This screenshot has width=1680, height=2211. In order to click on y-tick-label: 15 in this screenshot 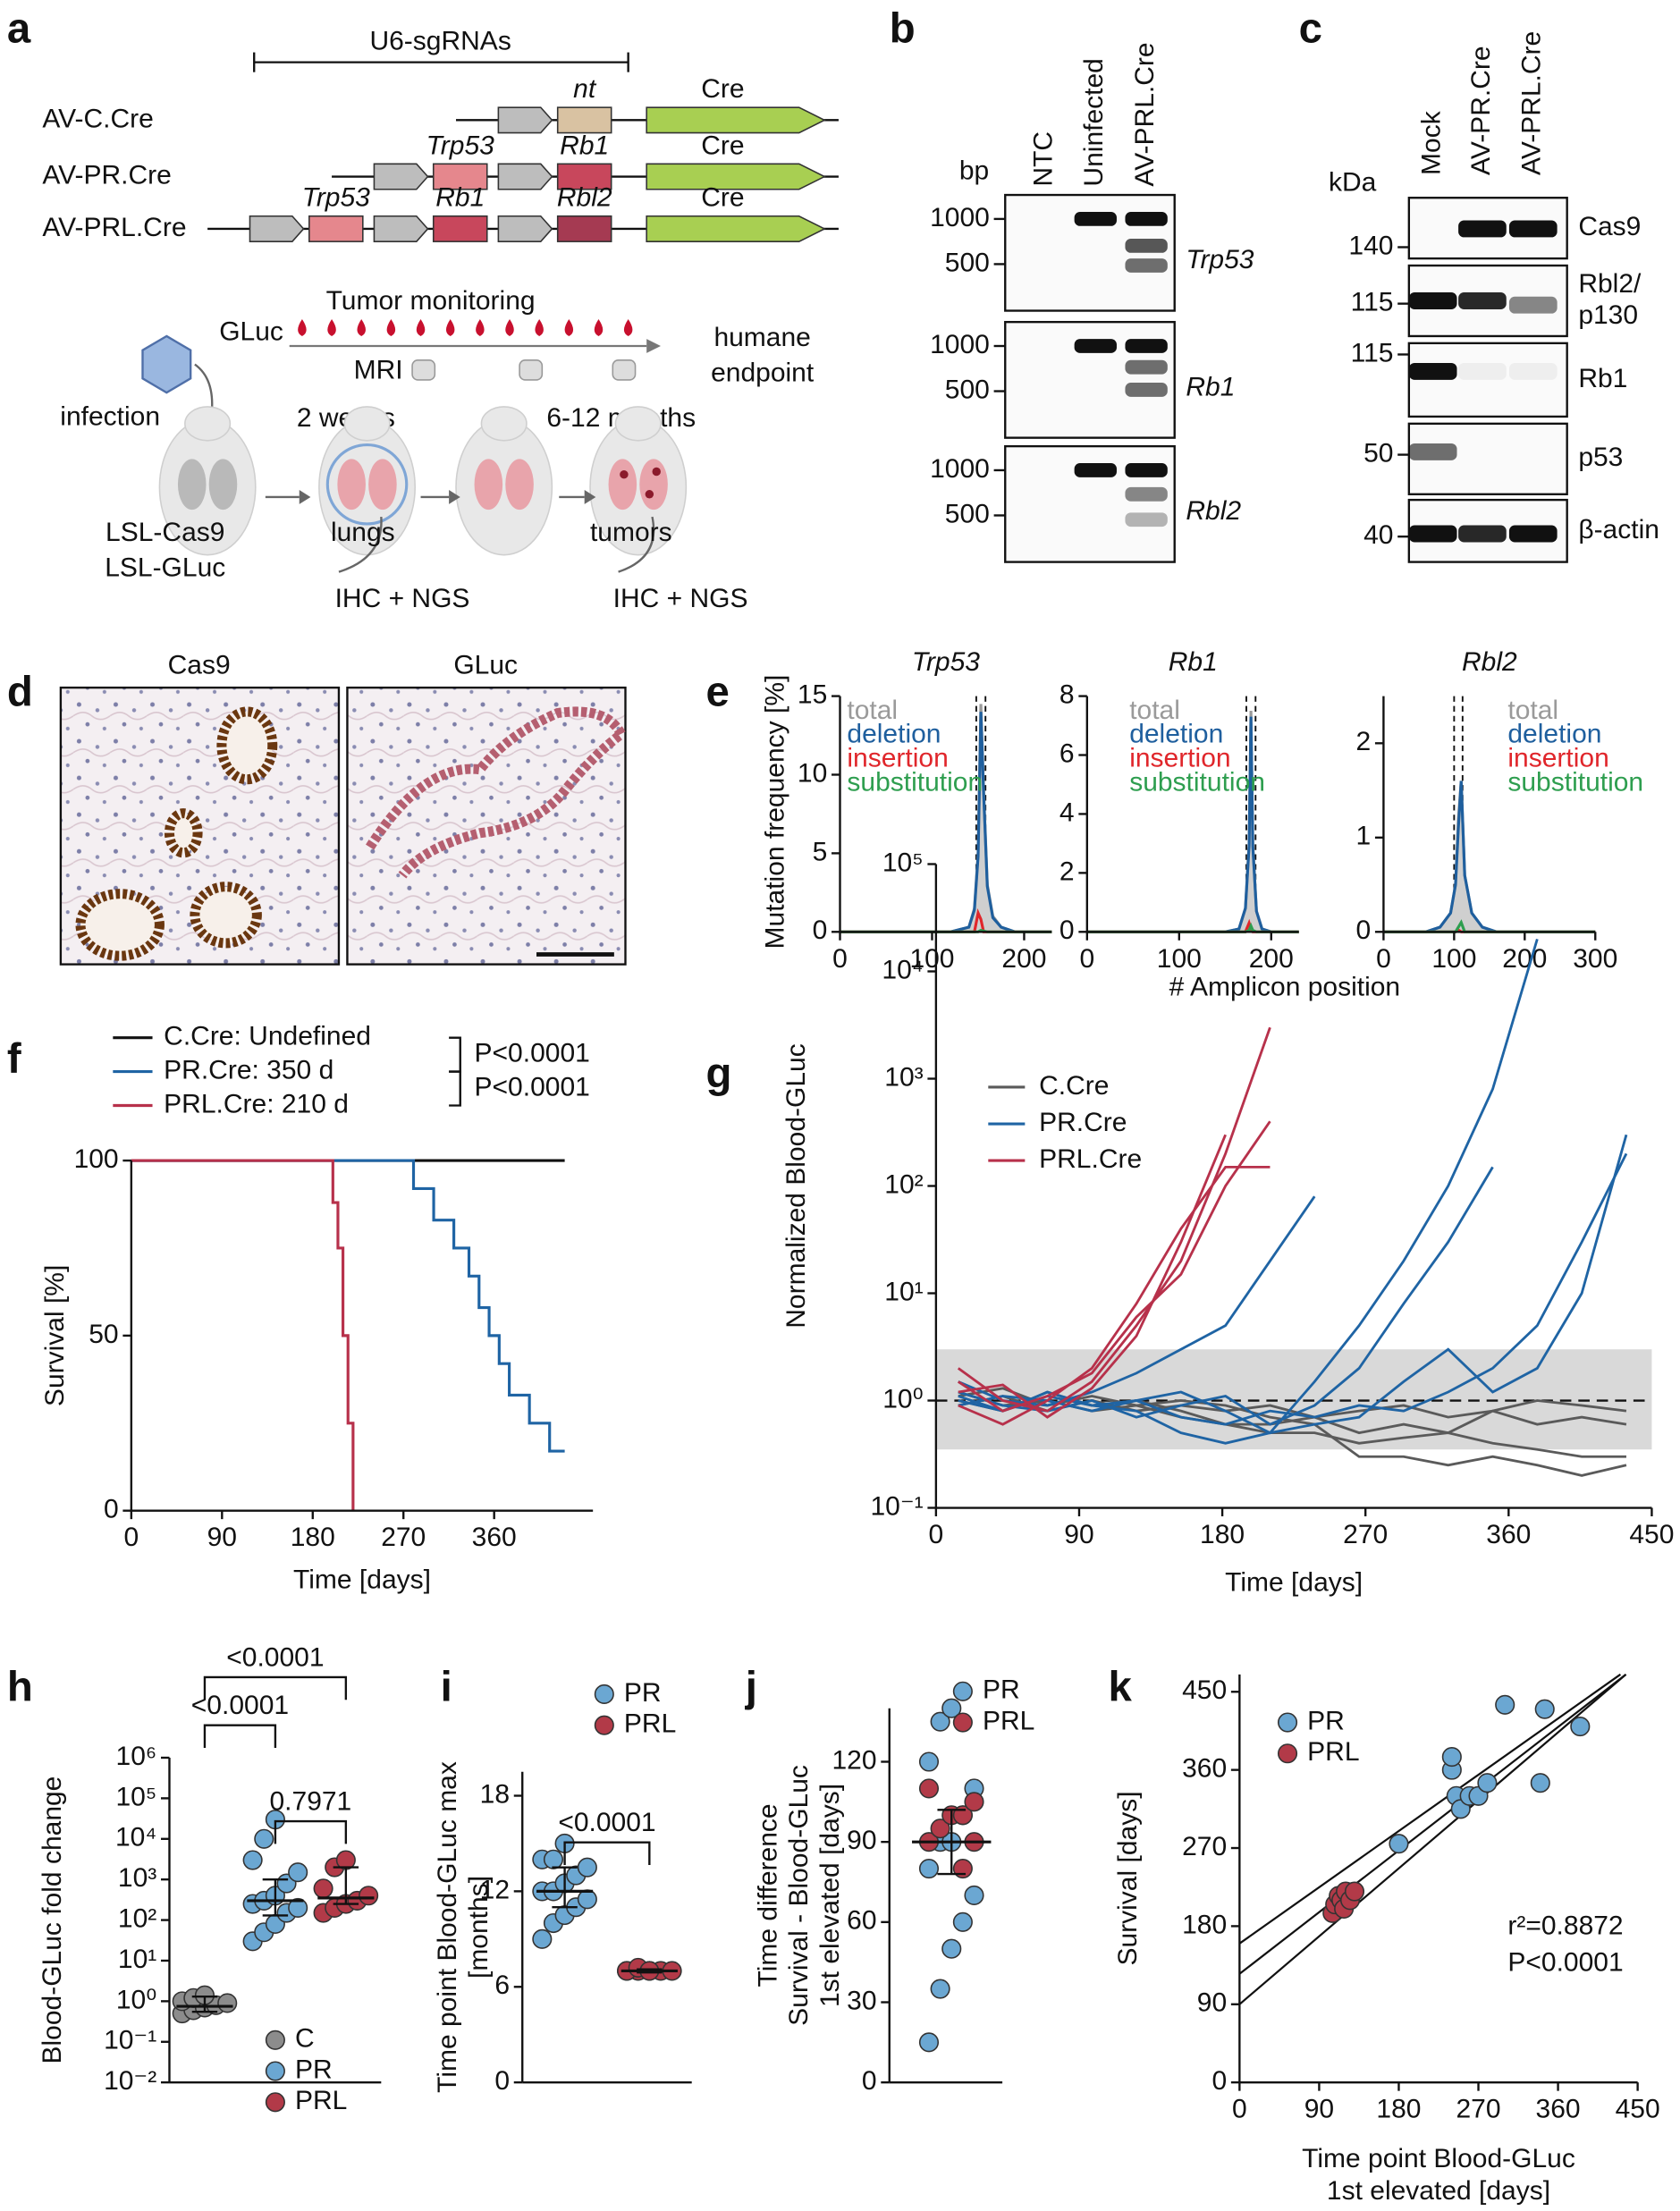, I will do `click(812, 695)`.